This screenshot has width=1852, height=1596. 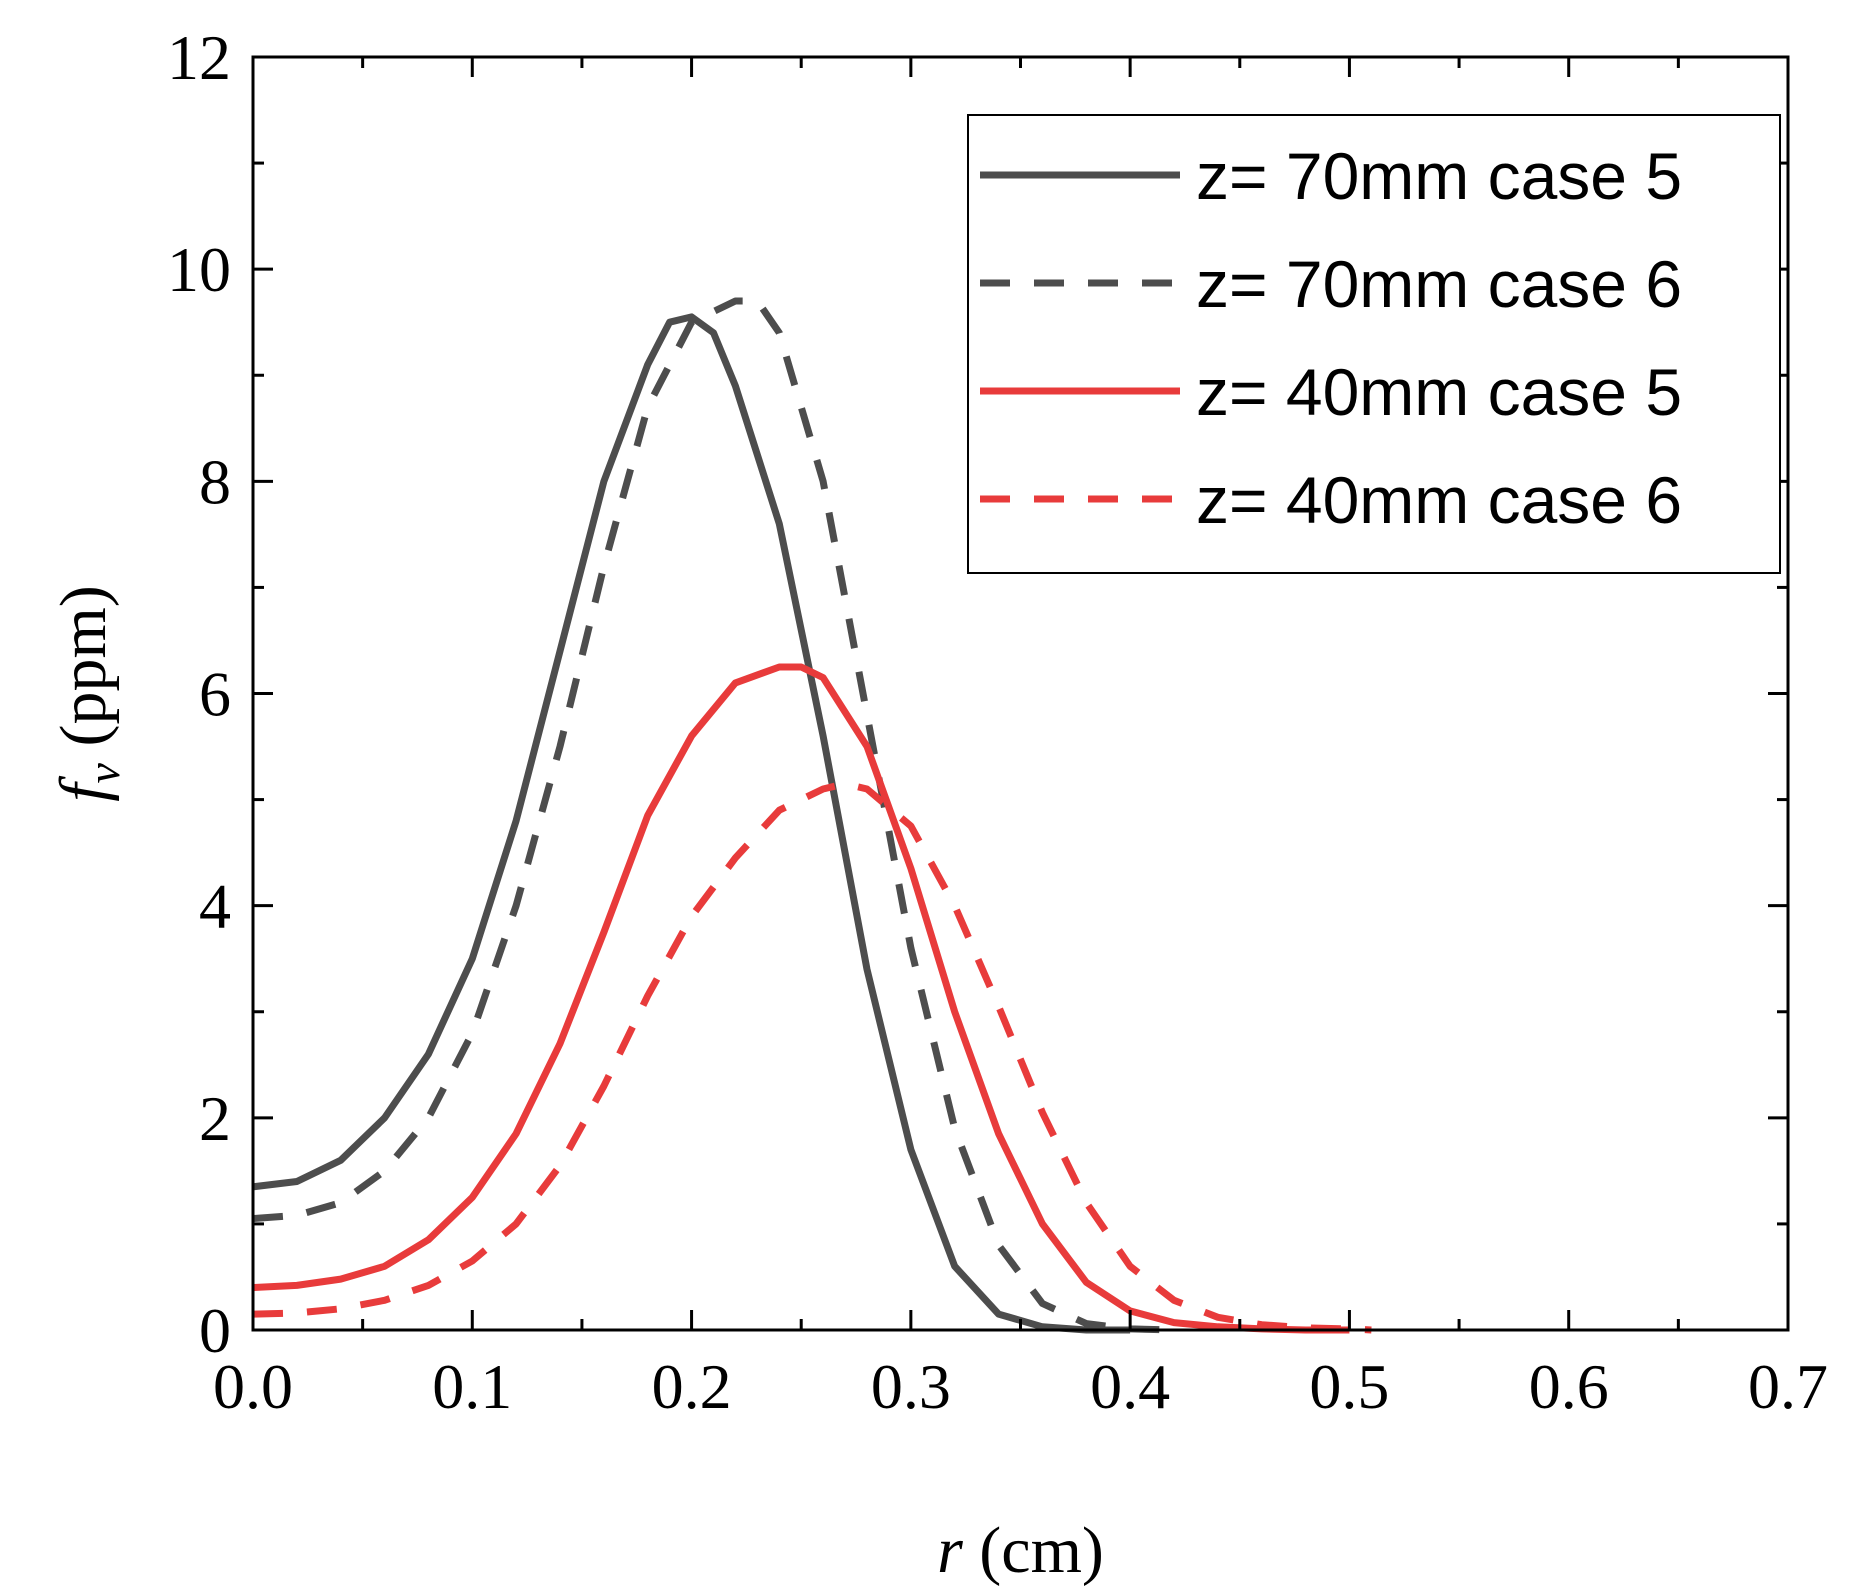 I want to click on x-axis-unit: (cm), so click(x=1033, y=1550).